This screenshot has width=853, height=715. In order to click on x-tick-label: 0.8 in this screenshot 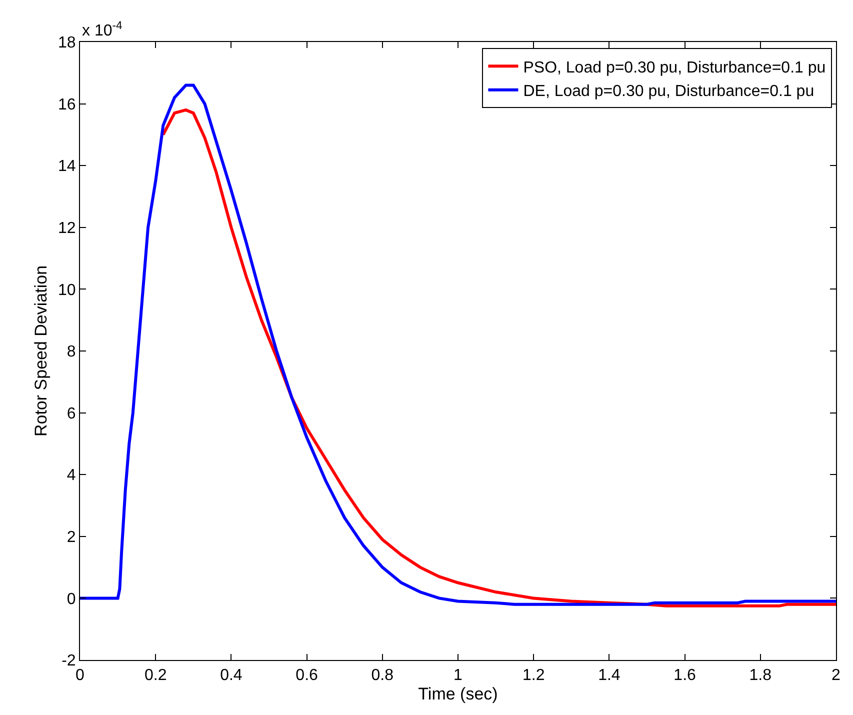, I will do `click(382, 675)`.